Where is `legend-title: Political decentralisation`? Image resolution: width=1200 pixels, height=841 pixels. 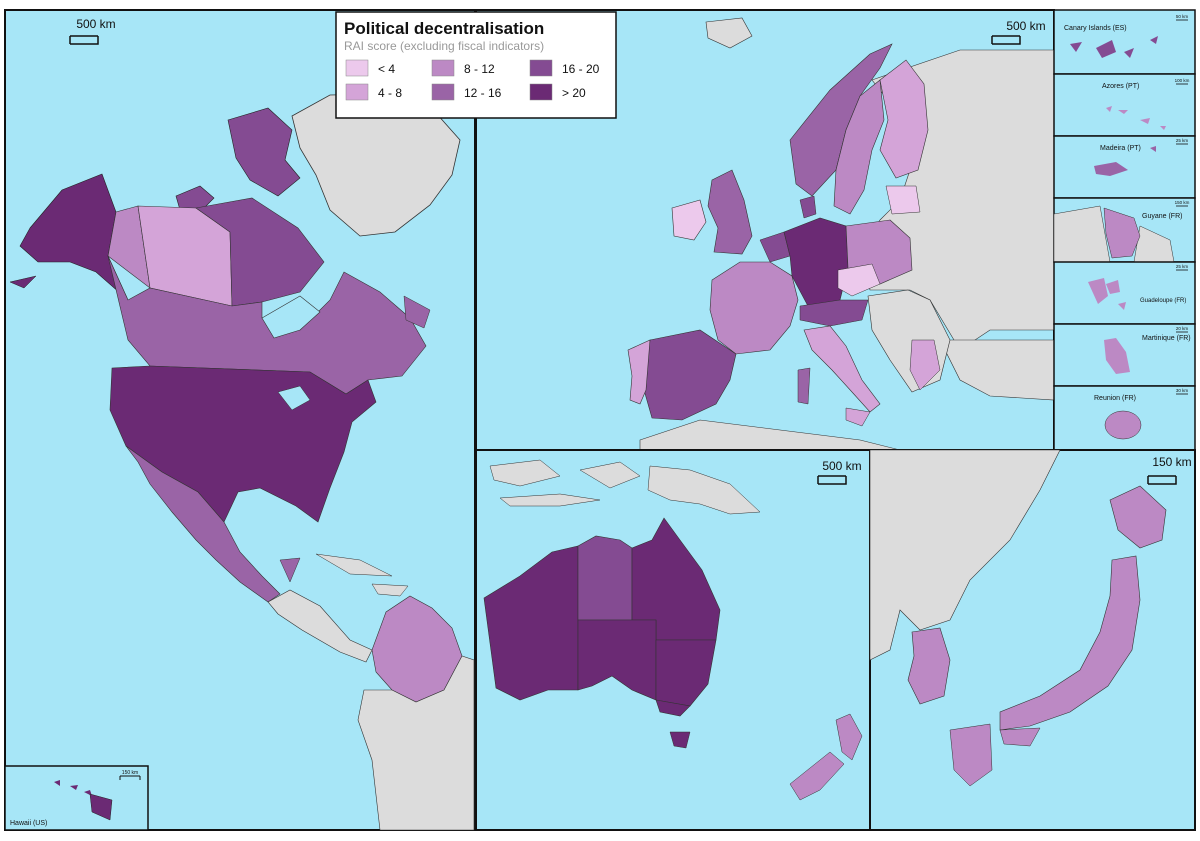 legend-title: Political decentralisation is located at coordinates (444, 28).